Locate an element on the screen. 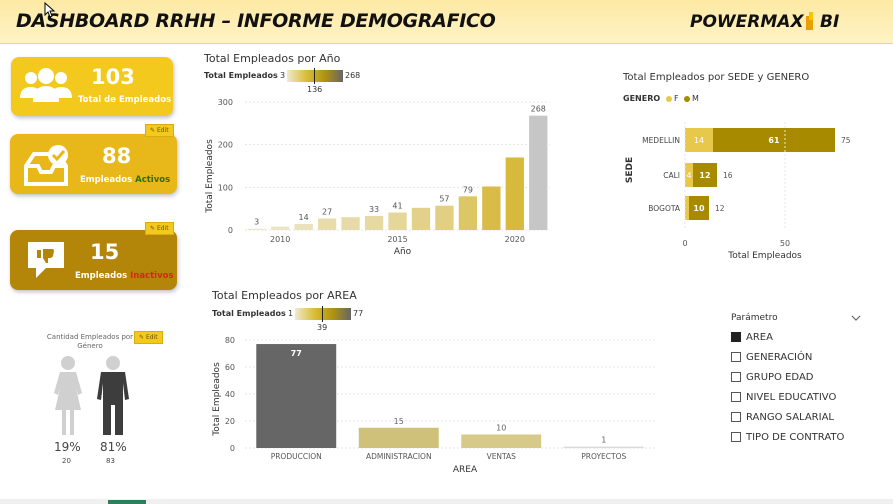 The image size is (893, 504). dashboard-title: DASHBOARD RRHH – INFORME DEMOGRAFICO is located at coordinates (256, 21).